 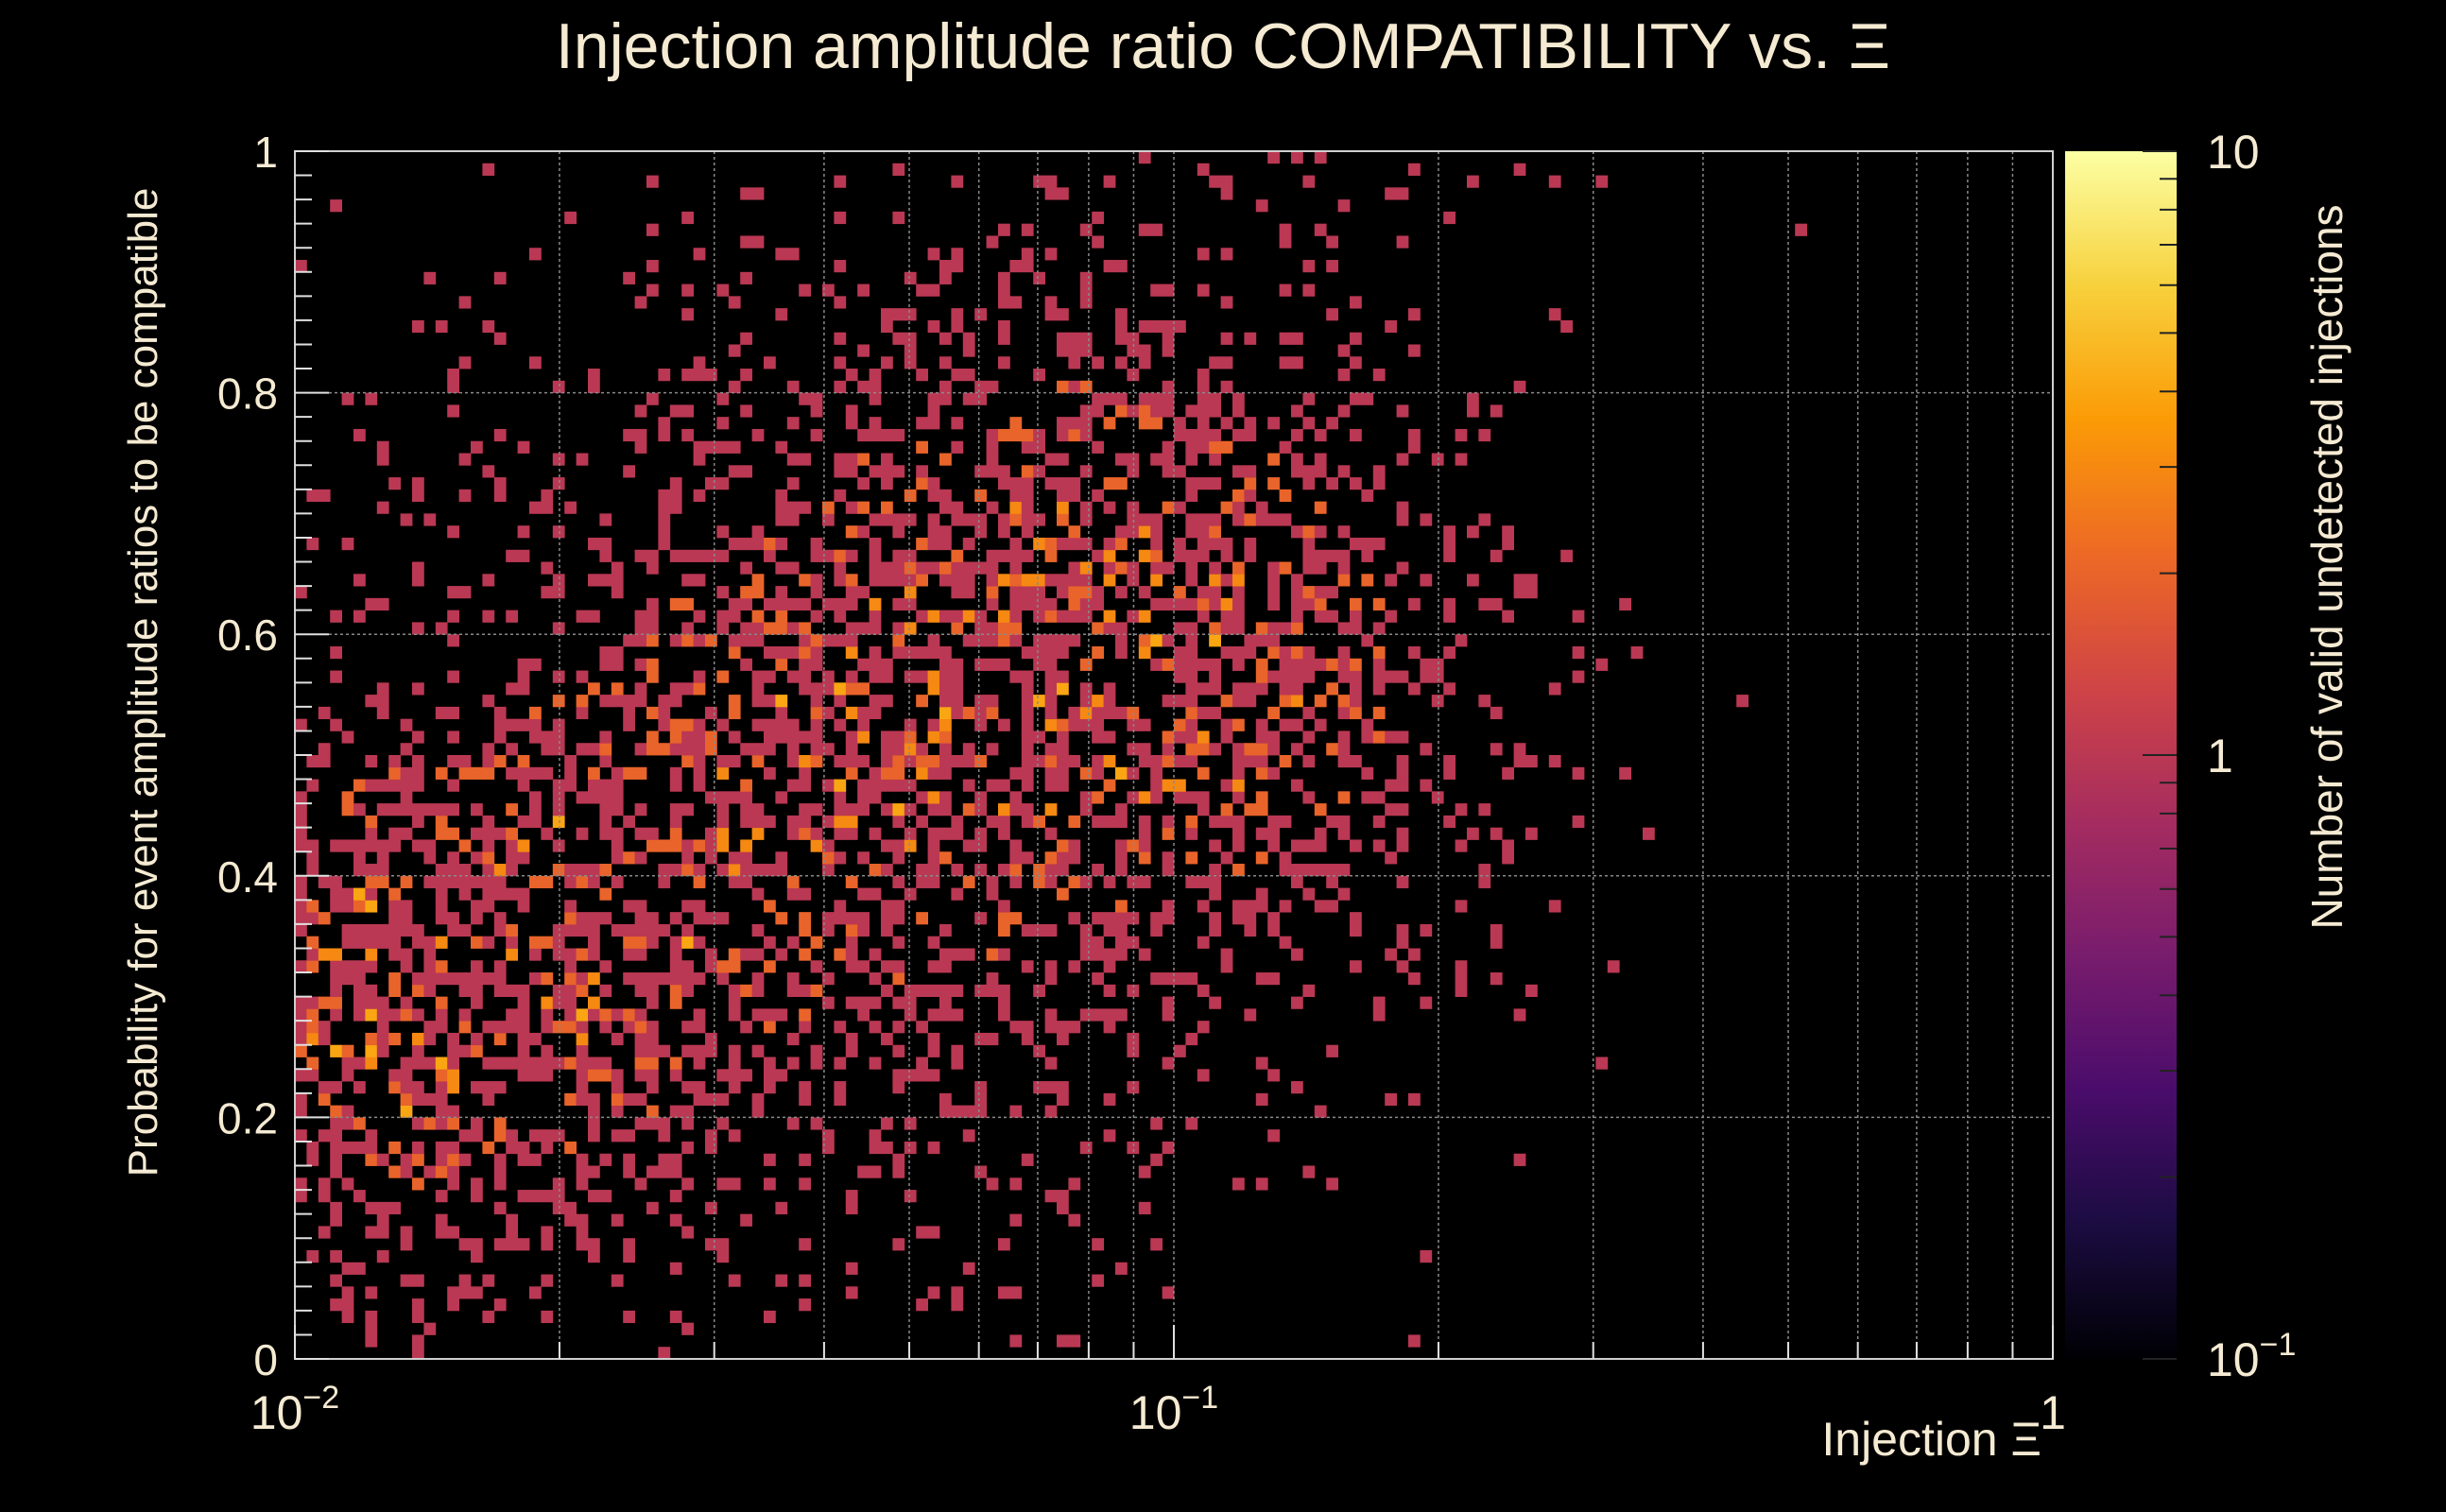 What do you see at coordinates (2252, 1356) in the screenshot?
I see `colorbar-tick-label: 10−1` at bounding box center [2252, 1356].